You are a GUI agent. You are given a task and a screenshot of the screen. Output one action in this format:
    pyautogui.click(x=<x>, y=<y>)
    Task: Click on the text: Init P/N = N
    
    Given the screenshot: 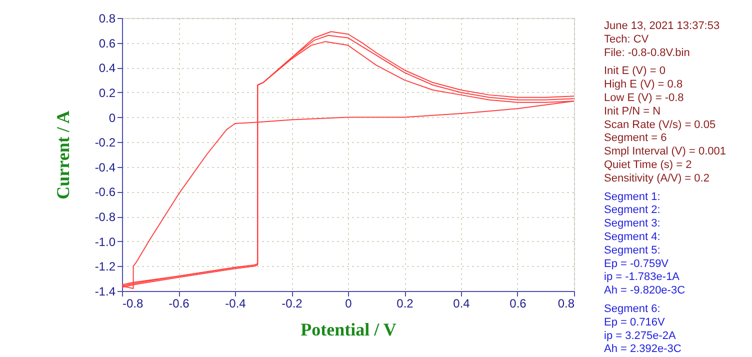 What is the action you would take?
    pyautogui.click(x=632, y=111)
    